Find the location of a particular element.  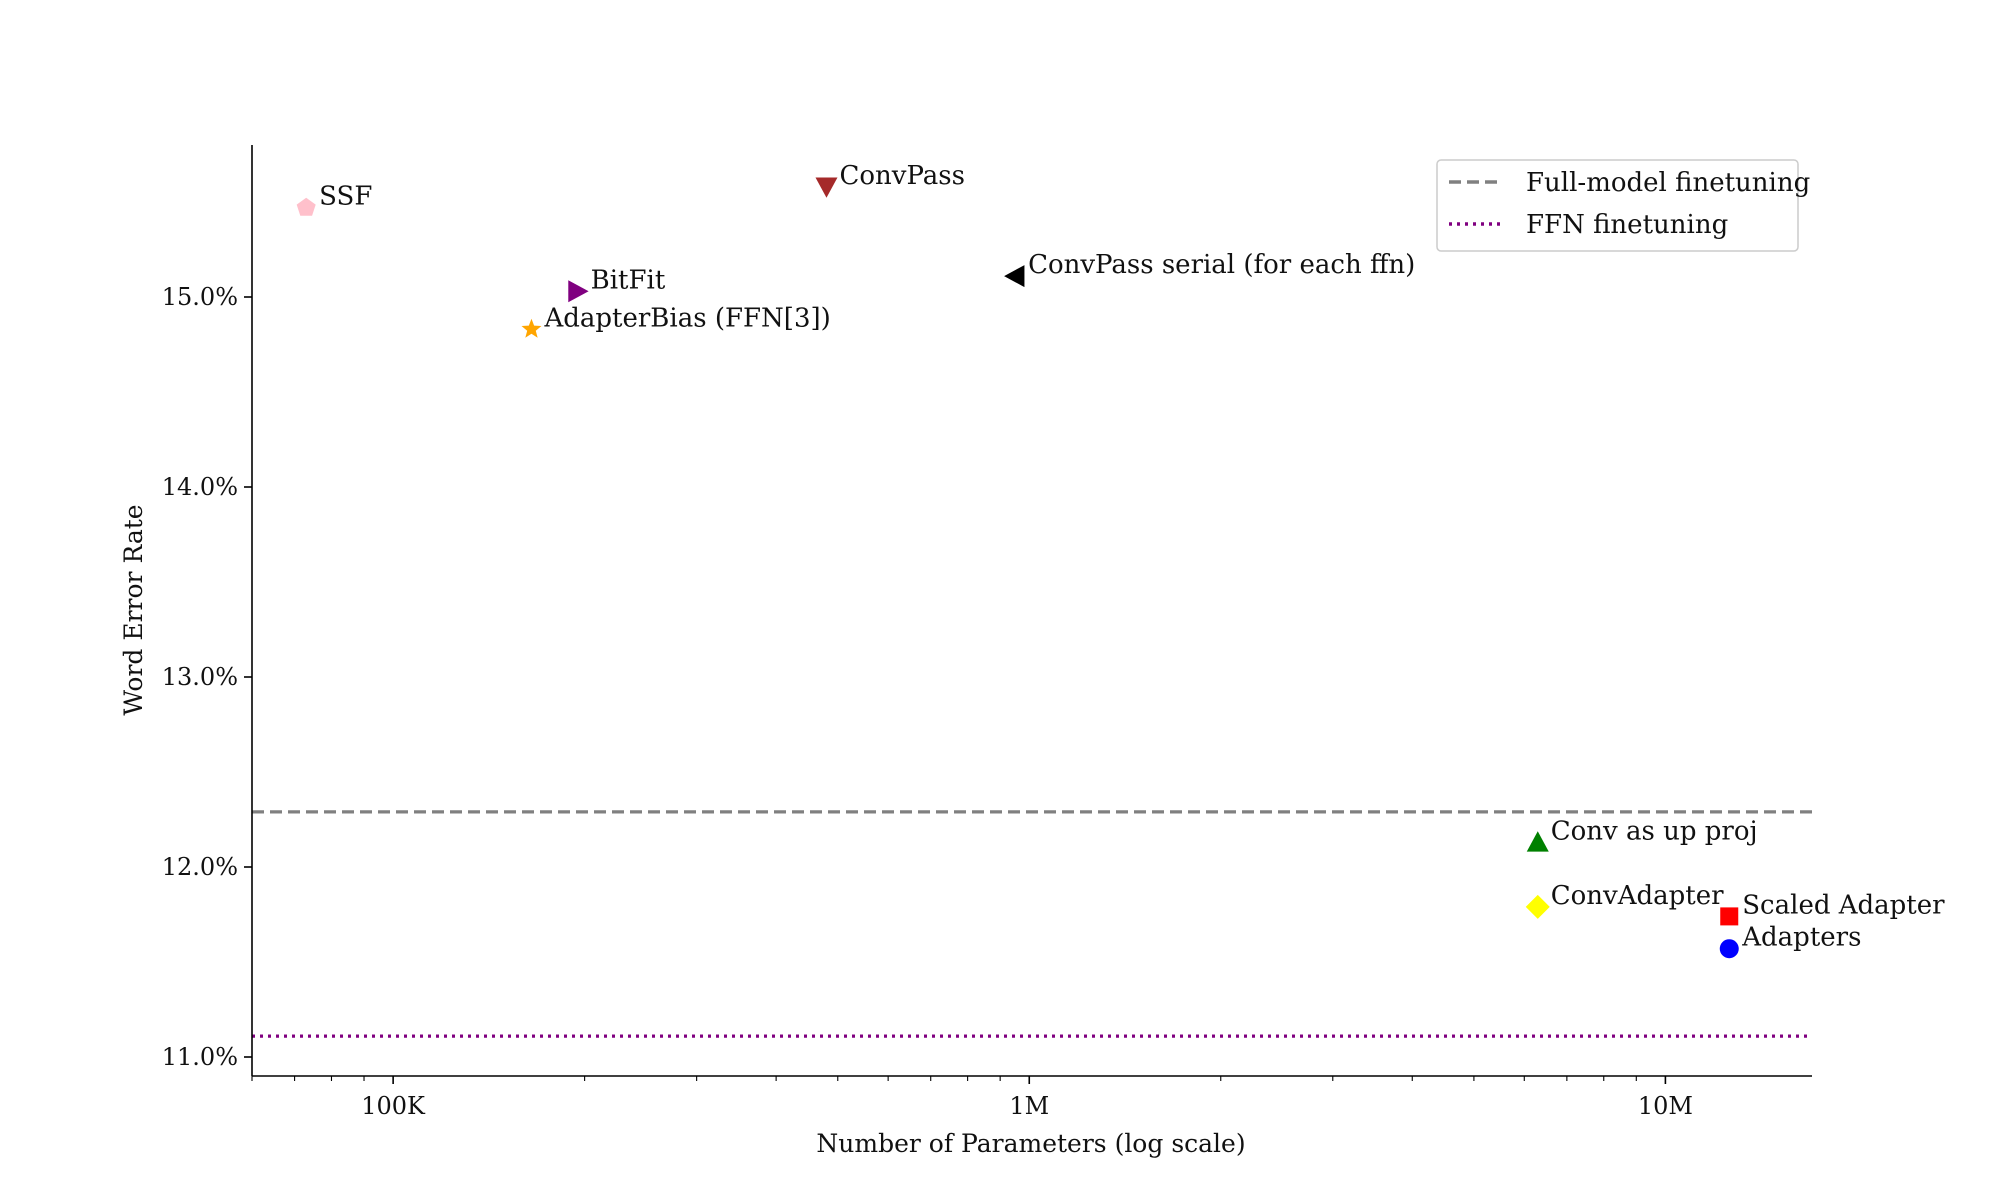

y-ticks: 11.0% 12.0% 13.0% 14.0% 15.0% is located at coordinates (207, 677).